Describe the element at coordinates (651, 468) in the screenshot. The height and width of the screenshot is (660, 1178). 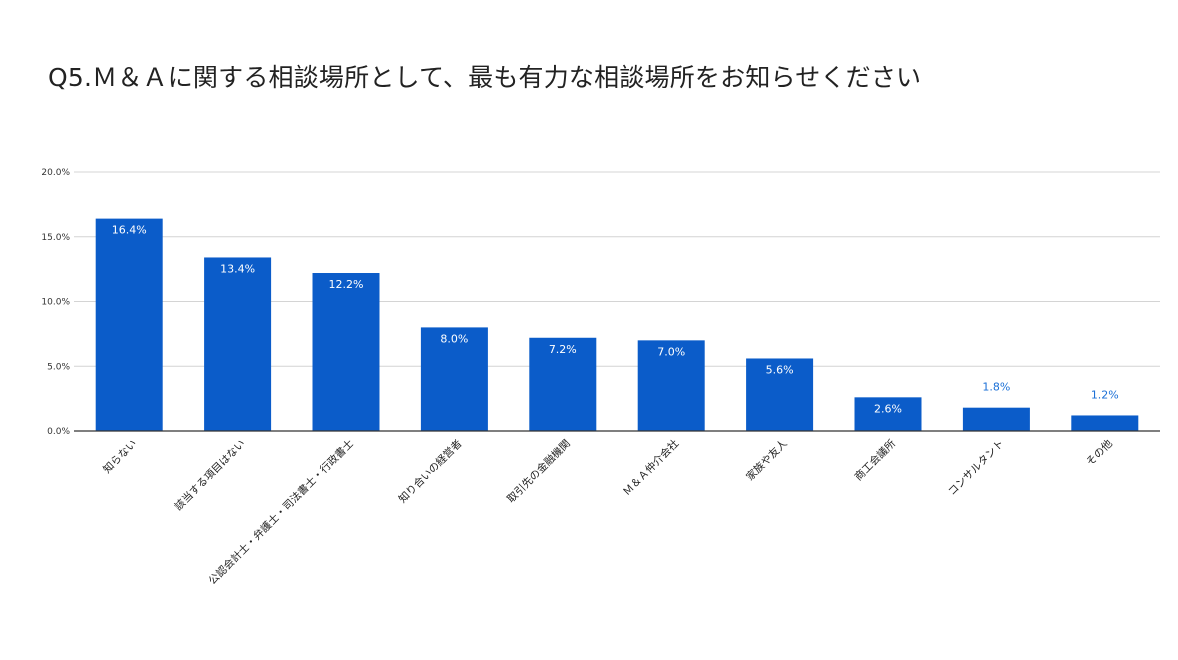
I see `category-label: Ｍ＆Ａ仲介会社` at that location.